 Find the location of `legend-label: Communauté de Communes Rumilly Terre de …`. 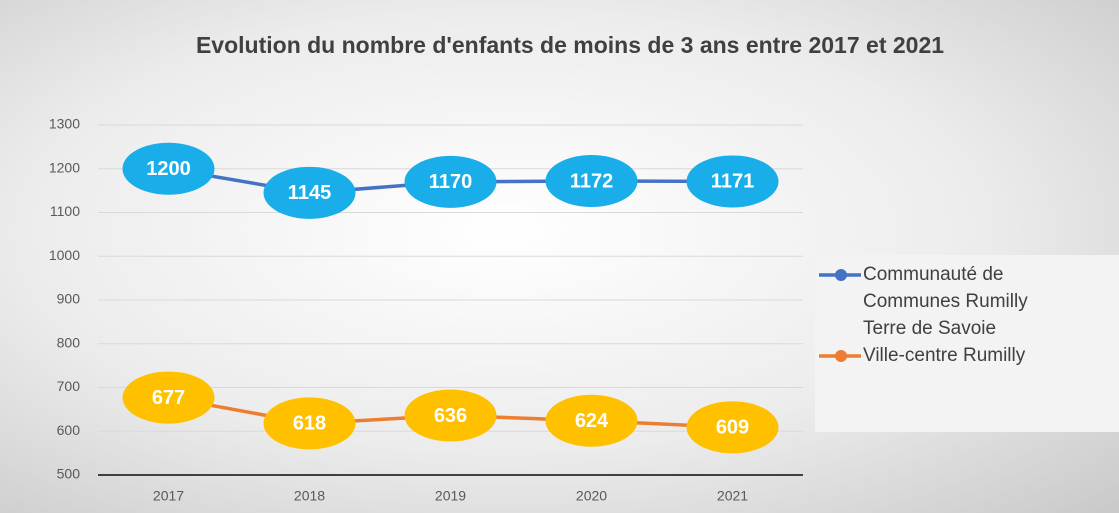

legend-label: Communauté de Communes Rumilly Terre de … is located at coordinates (945, 301).